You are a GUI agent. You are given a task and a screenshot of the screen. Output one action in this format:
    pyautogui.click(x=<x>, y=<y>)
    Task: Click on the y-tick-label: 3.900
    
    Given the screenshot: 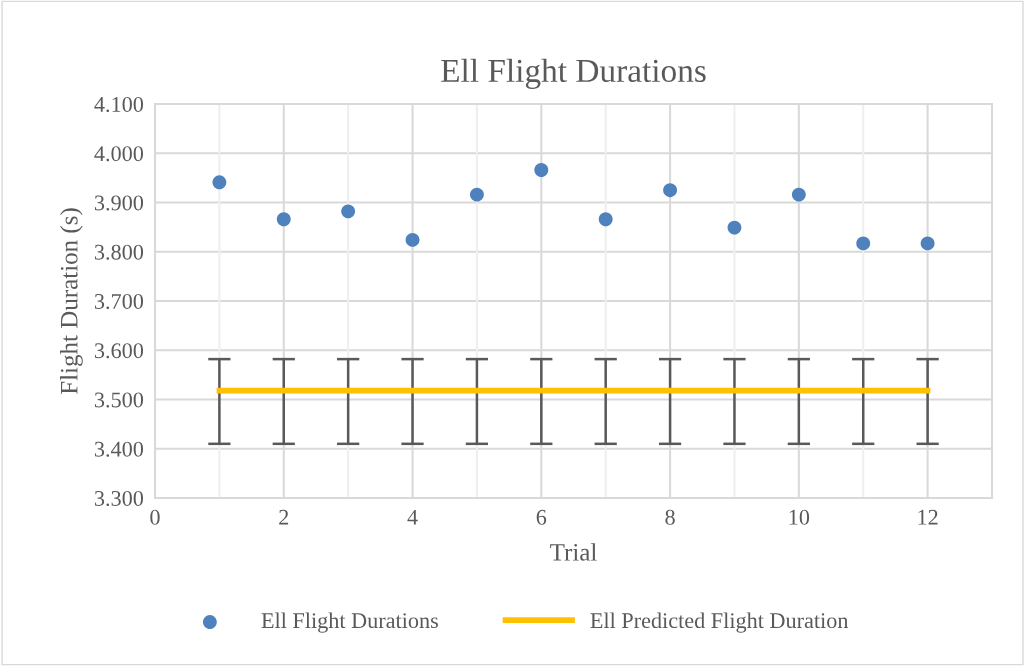 What is the action you would take?
    pyautogui.click(x=119, y=203)
    